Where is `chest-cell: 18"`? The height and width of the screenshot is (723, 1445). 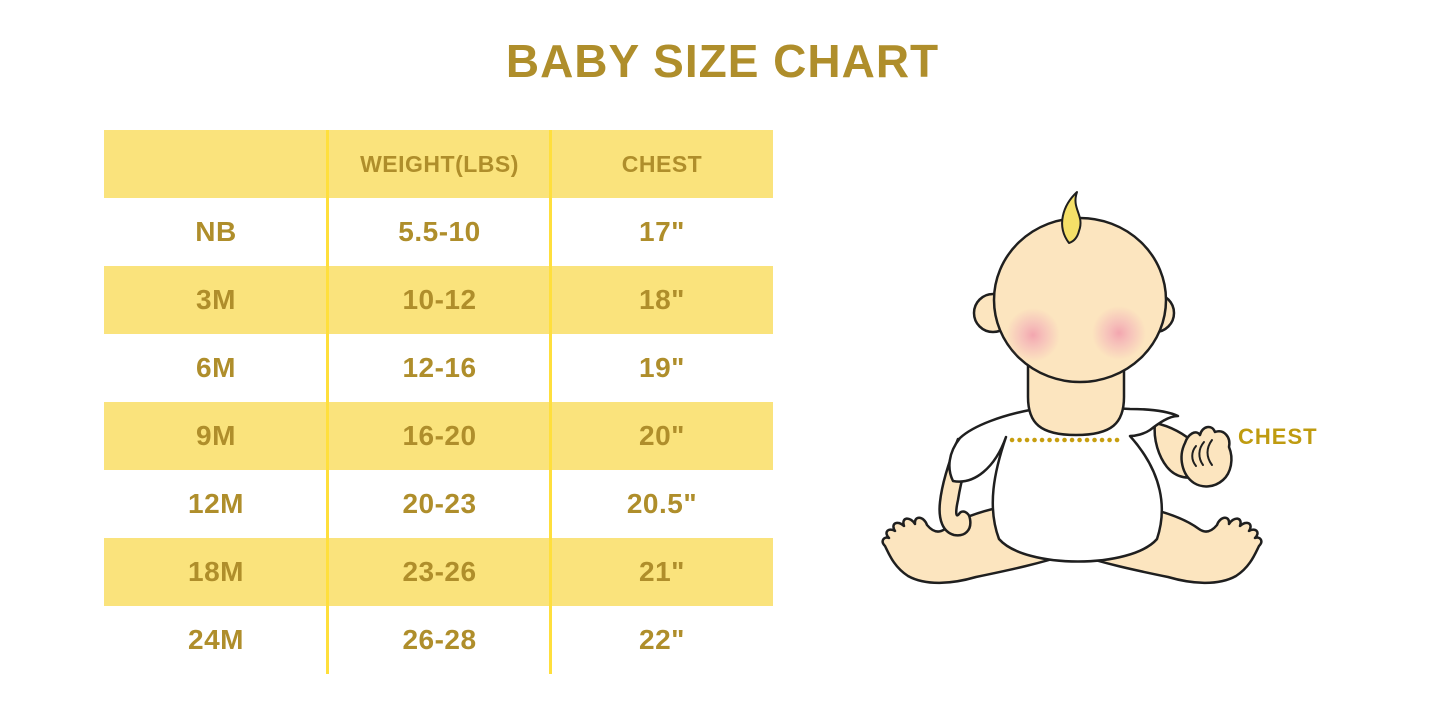 chest-cell: 18" is located at coordinates (662, 299).